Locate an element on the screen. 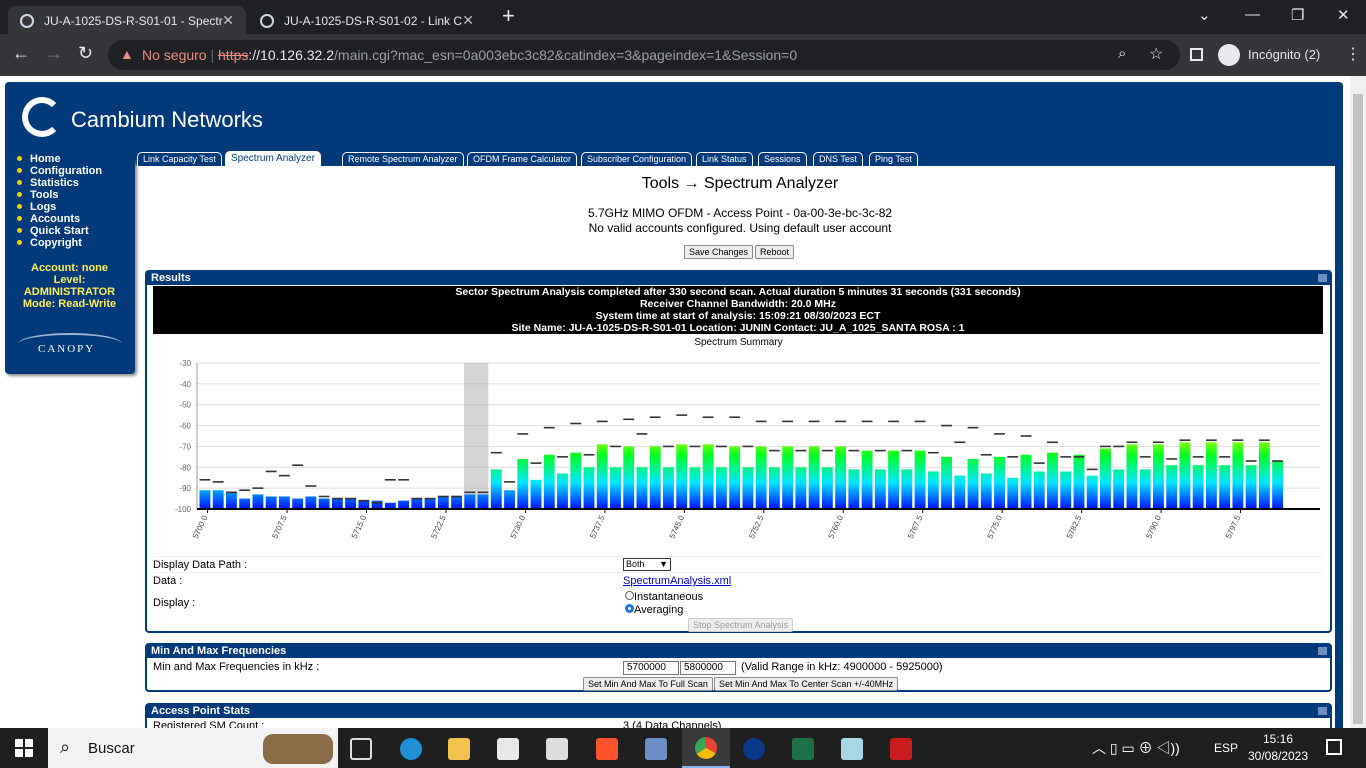 This screenshot has height=768, width=1366. button: Reboot is located at coordinates (775, 252).